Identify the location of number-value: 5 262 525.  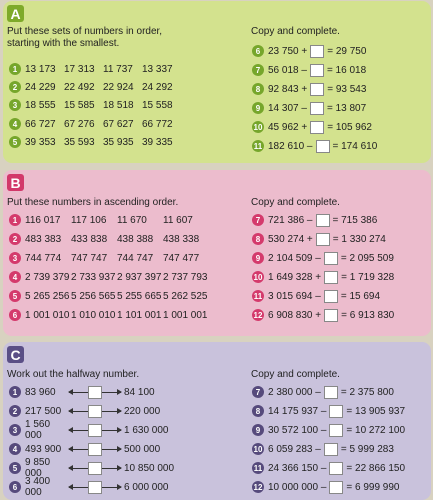
(185, 296).